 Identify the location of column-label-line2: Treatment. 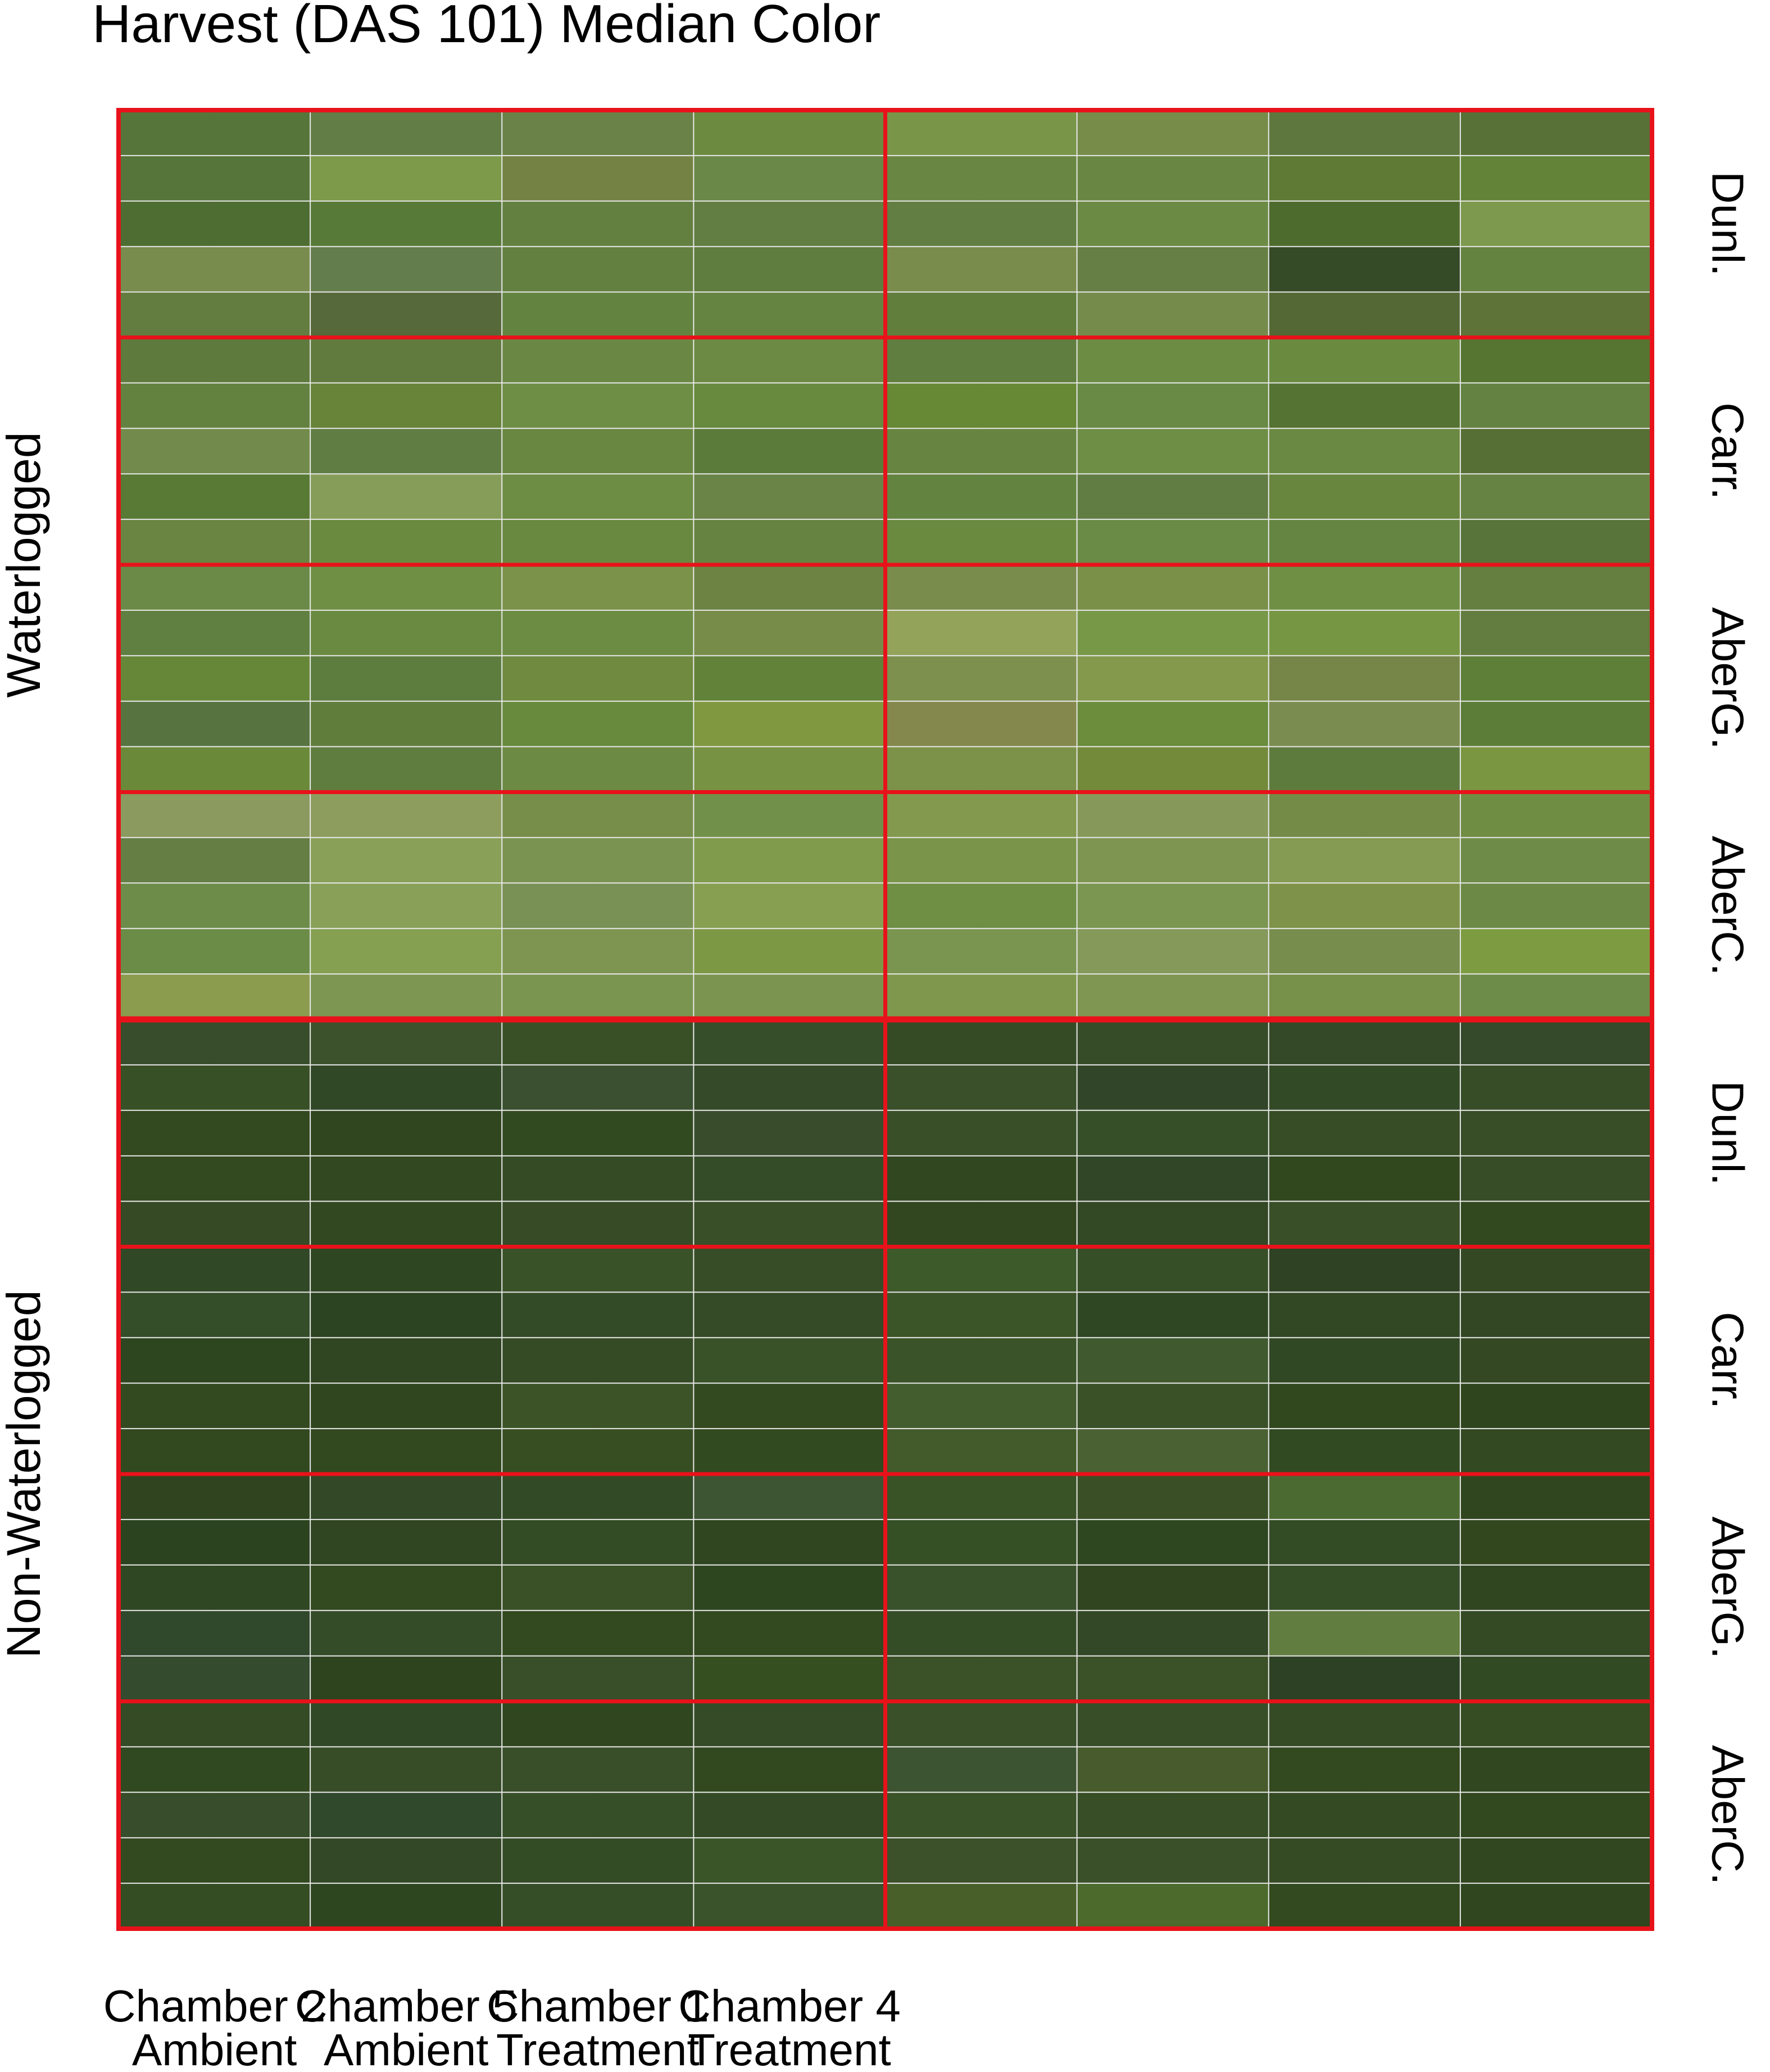
(598, 2048).